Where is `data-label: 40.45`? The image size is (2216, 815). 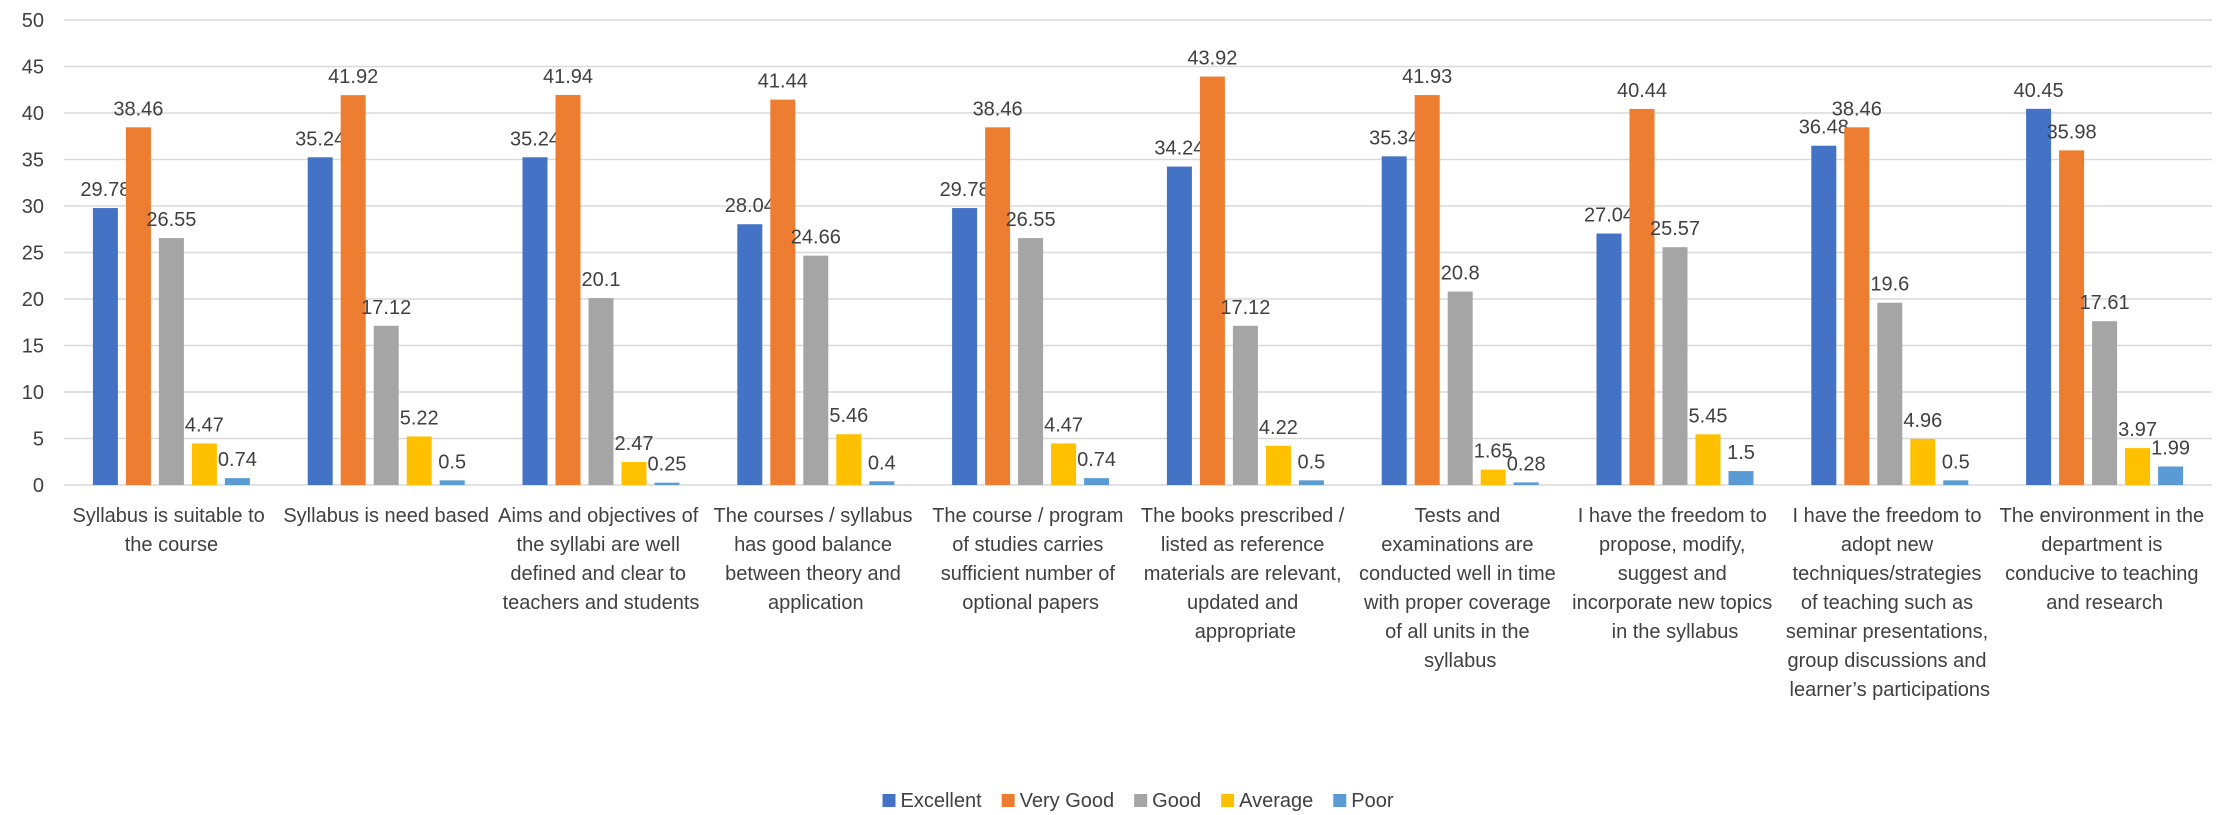 data-label: 40.45 is located at coordinates (2039, 91).